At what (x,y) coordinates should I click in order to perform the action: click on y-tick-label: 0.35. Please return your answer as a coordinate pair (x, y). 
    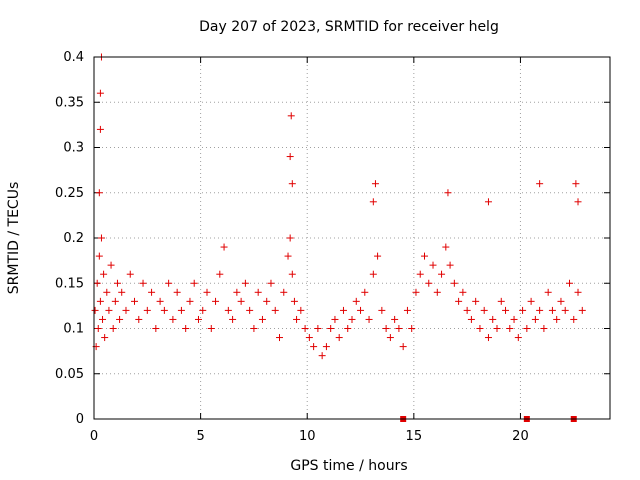
    Looking at the image, I should click on (69, 102).